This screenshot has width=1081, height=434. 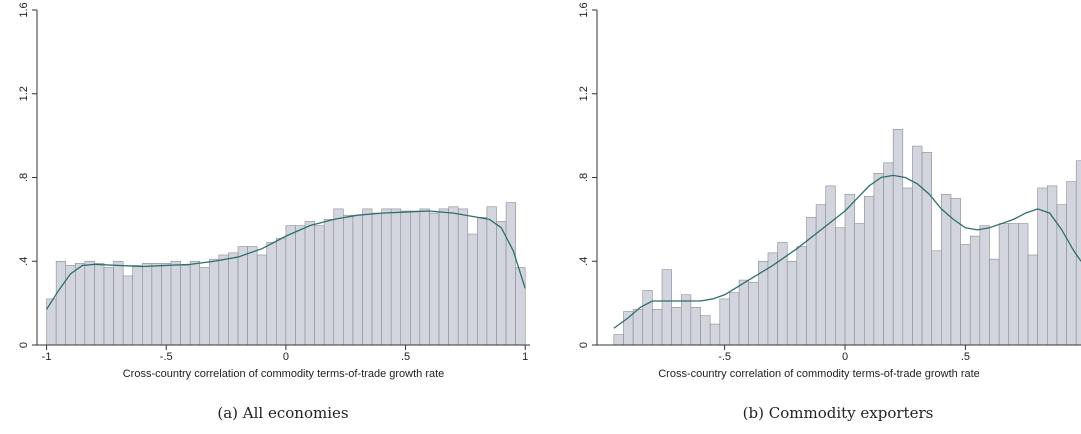 I want to click on y-tick-label: .8, so click(x=584, y=177).